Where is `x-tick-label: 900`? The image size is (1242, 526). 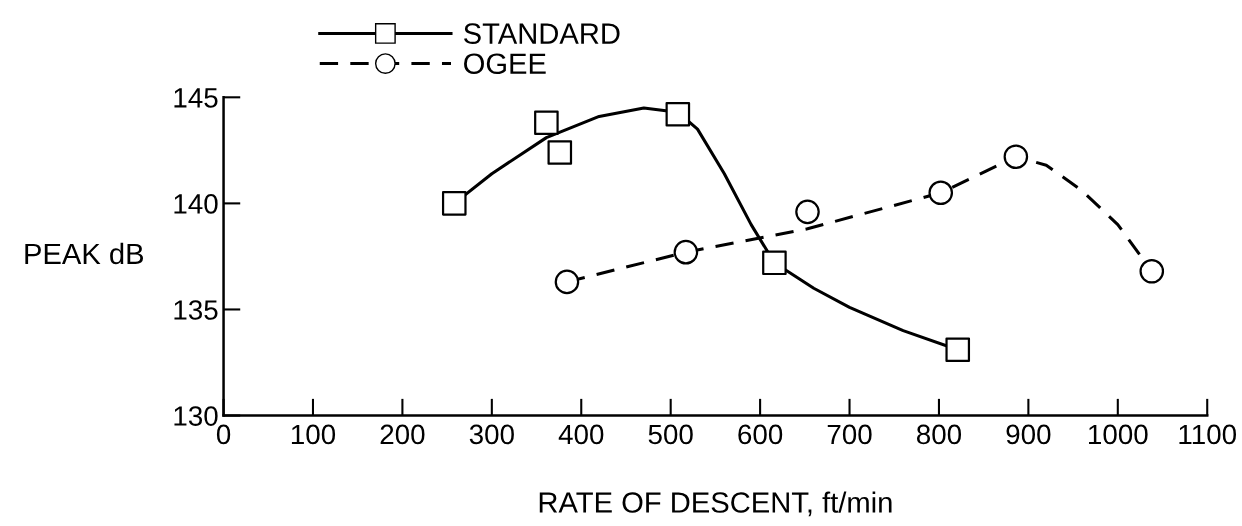
x-tick-label: 900 is located at coordinates (1028, 434).